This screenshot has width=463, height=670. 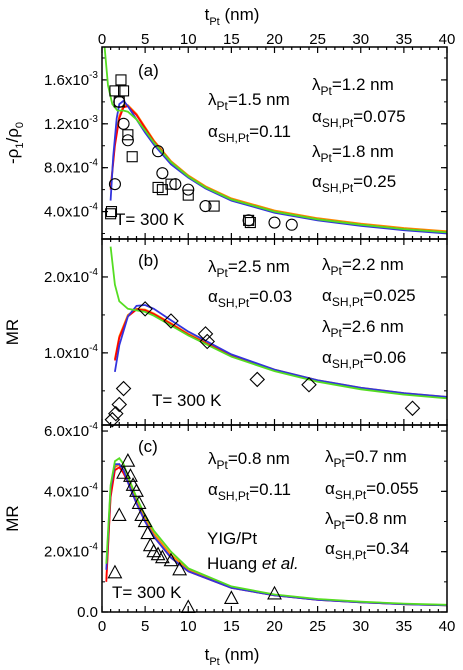 What do you see at coordinates (317, 39) in the screenshot?
I see `x-tick-label-top: 25` at bounding box center [317, 39].